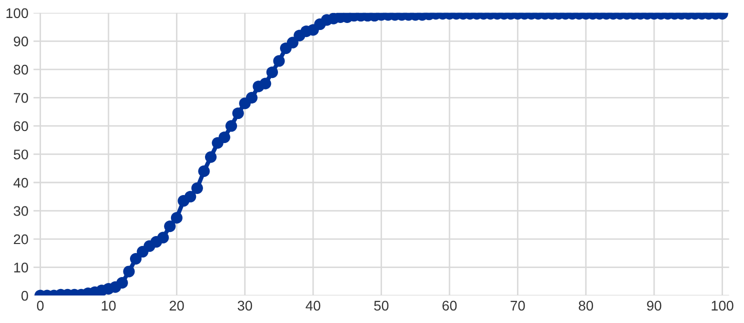 Image resolution: width=744 pixels, height=323 pixels. Describe the element at coordinates (20, 183) in the screenshot. I see `y-tick-label: 40` at that location.